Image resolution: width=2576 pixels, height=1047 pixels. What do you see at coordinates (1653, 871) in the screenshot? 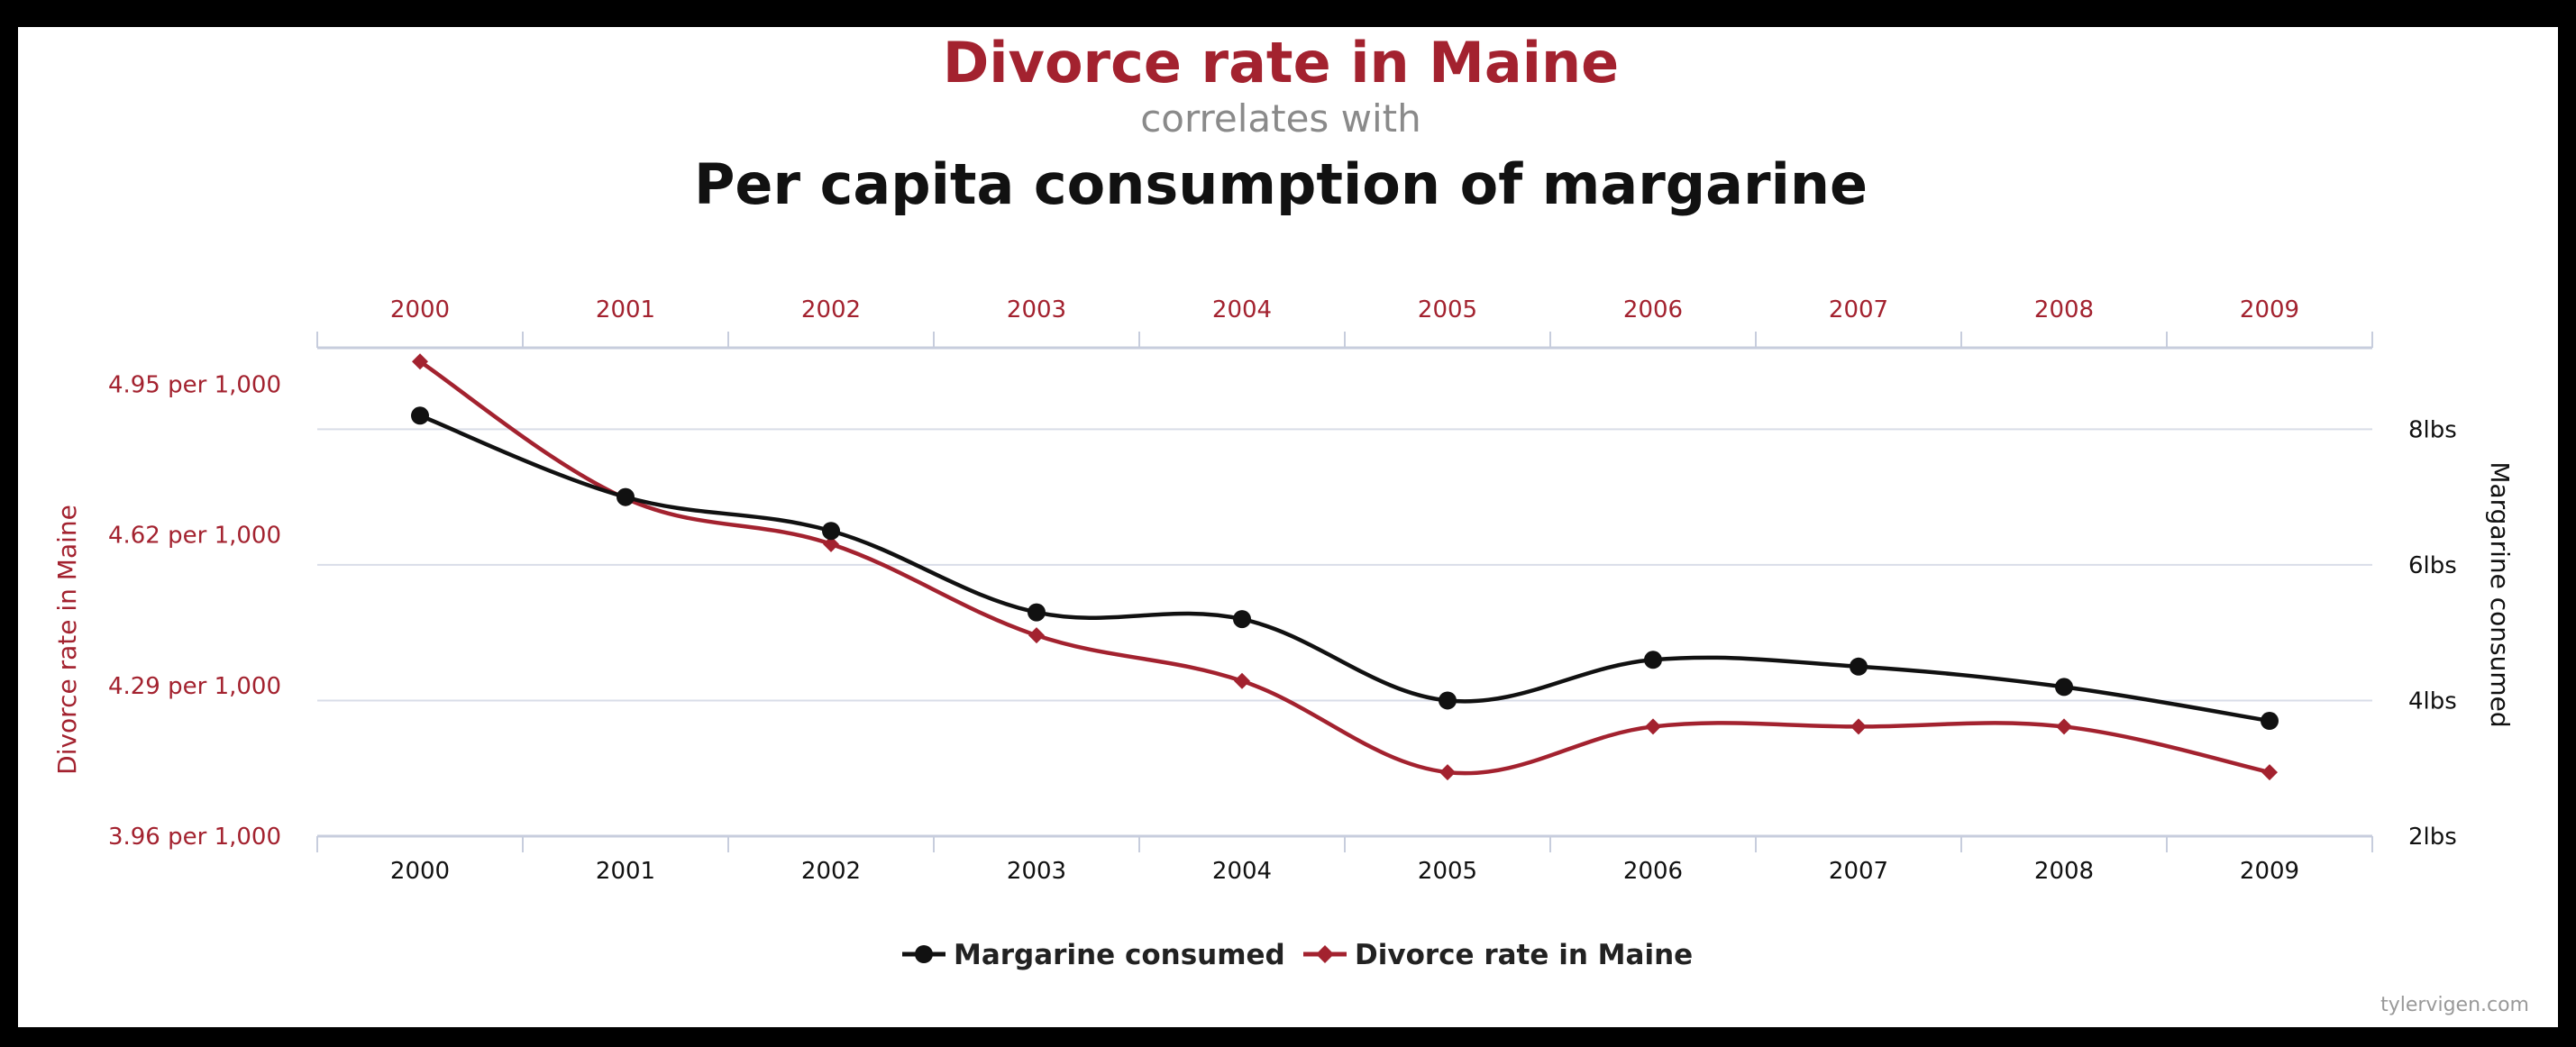
I see `bottom-x-tick-label: 2006` at bounding box center [1653, 871].